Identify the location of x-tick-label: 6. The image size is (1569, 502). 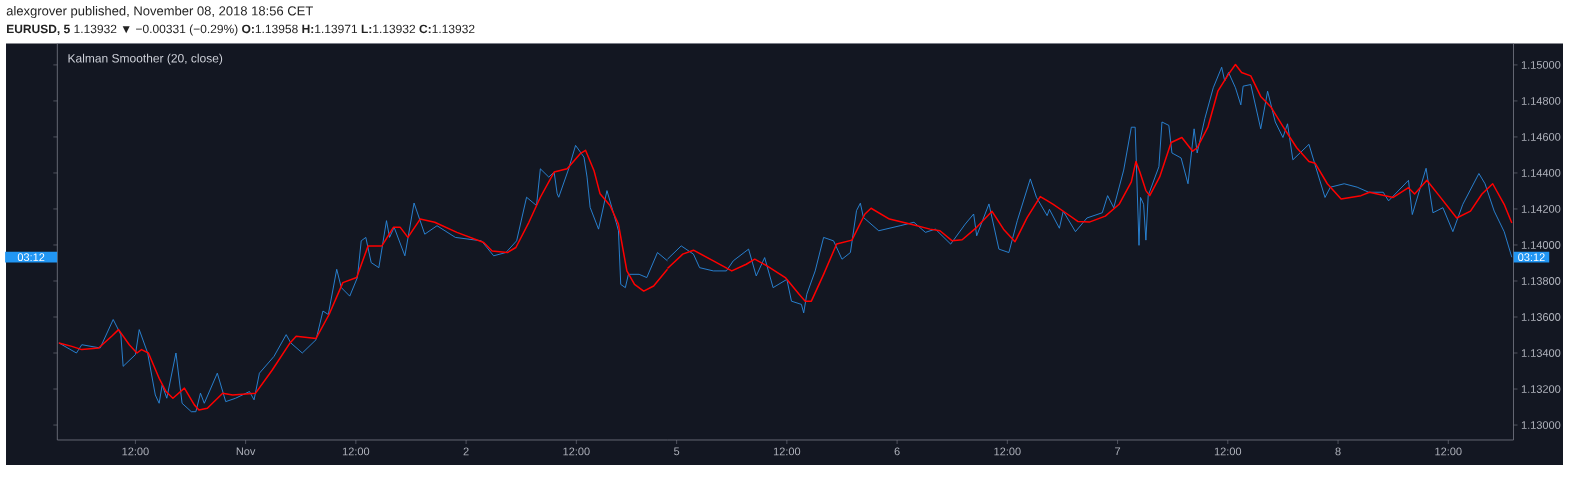
(897, 451).